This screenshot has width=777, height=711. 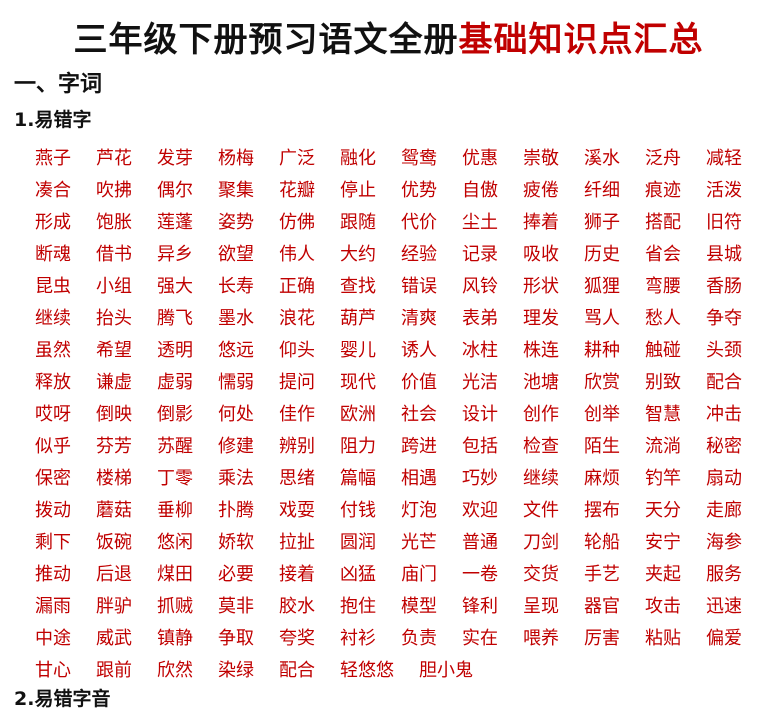 What do you see at coordinates (480, 478) in the screenshot?
I see `word: 巧妙` at bounding box center [480, 478].